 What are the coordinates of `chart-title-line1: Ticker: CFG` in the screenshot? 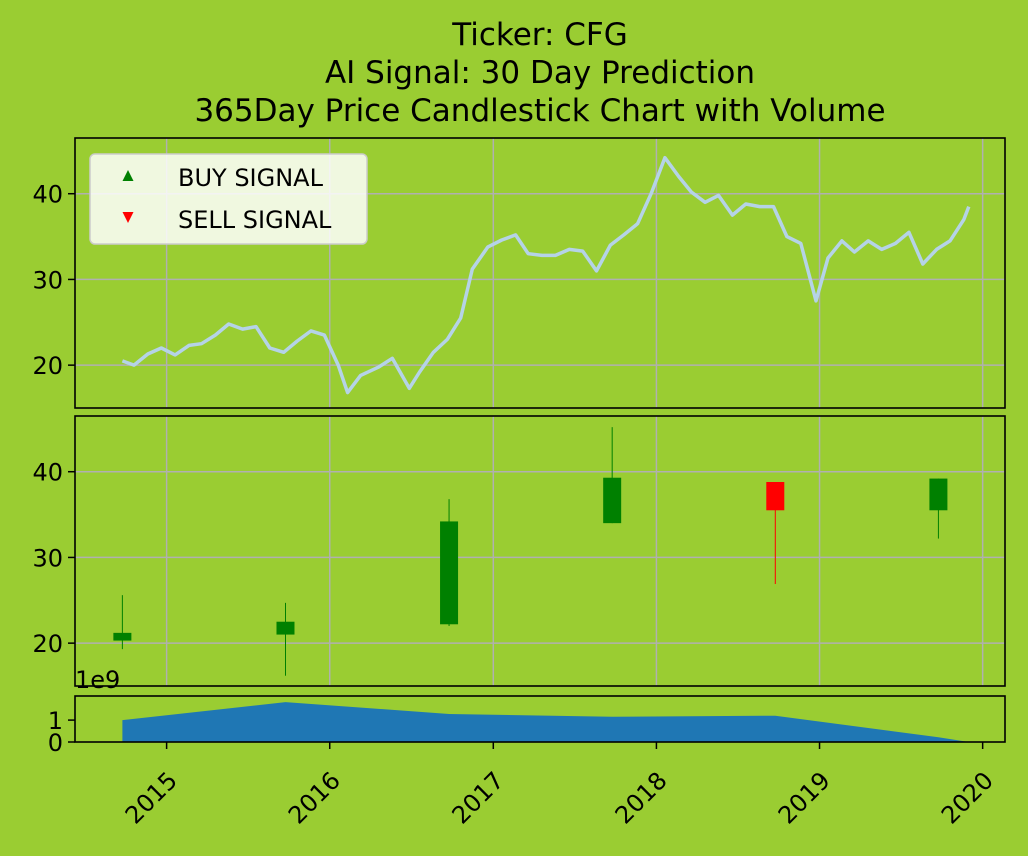 It's located at (539, 35).